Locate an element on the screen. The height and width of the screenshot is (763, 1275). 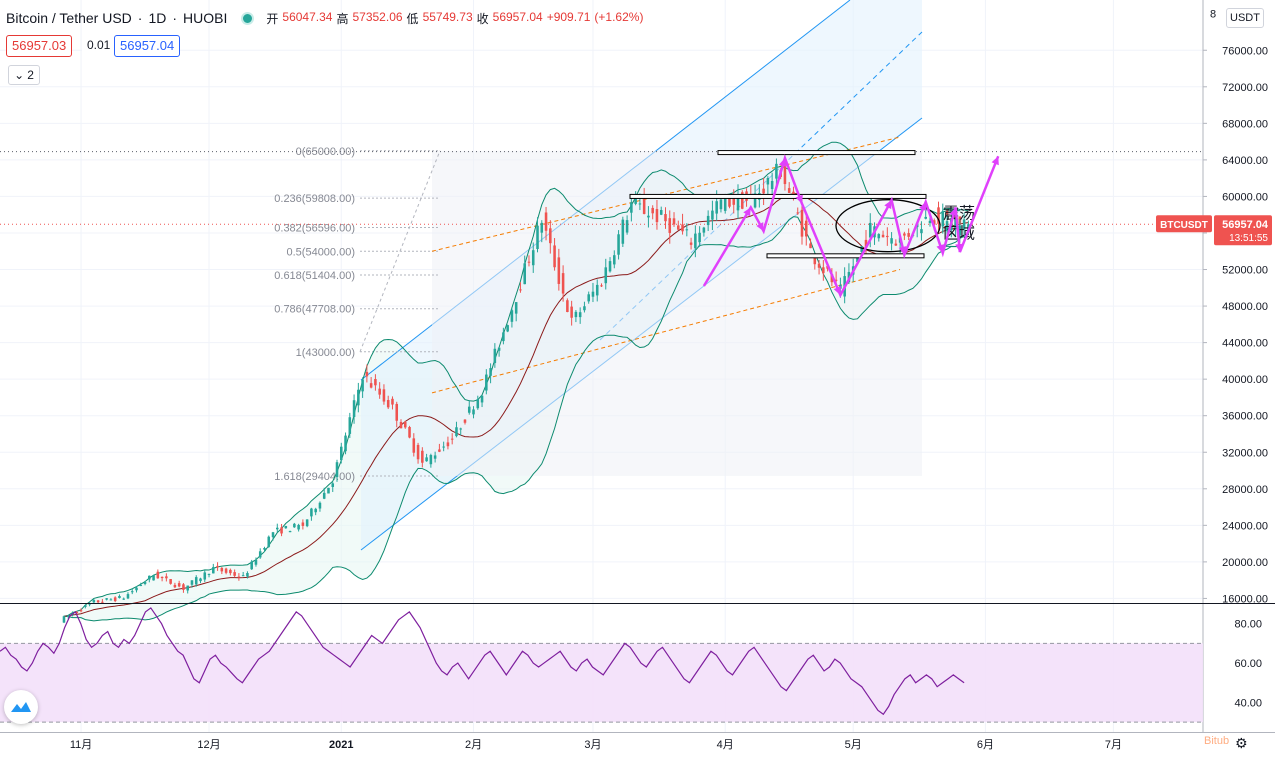
fib-level-label: 0.618(51404.00) is located at coordinates (314, 276).